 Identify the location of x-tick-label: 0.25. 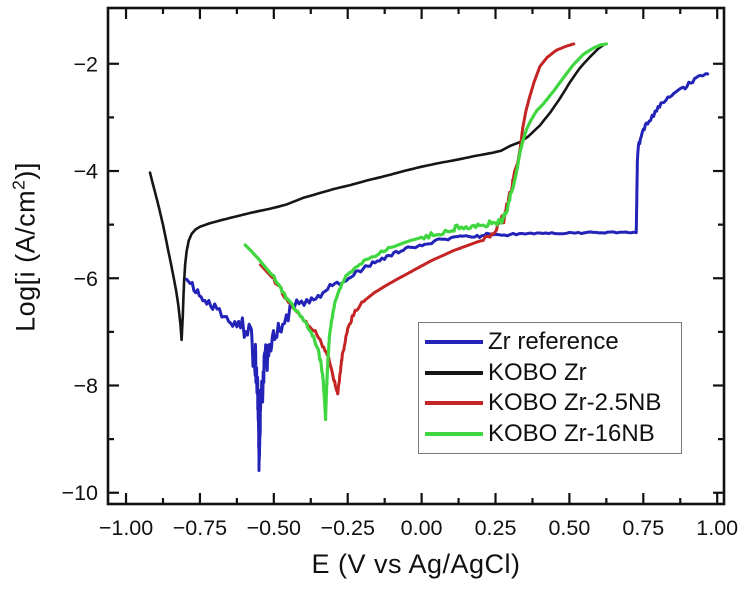
(496, 528).